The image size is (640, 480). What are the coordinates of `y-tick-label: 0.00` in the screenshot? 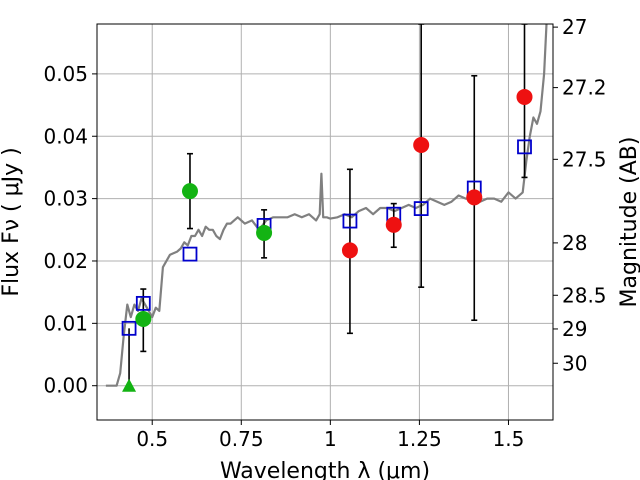 It's located at (65, 386).